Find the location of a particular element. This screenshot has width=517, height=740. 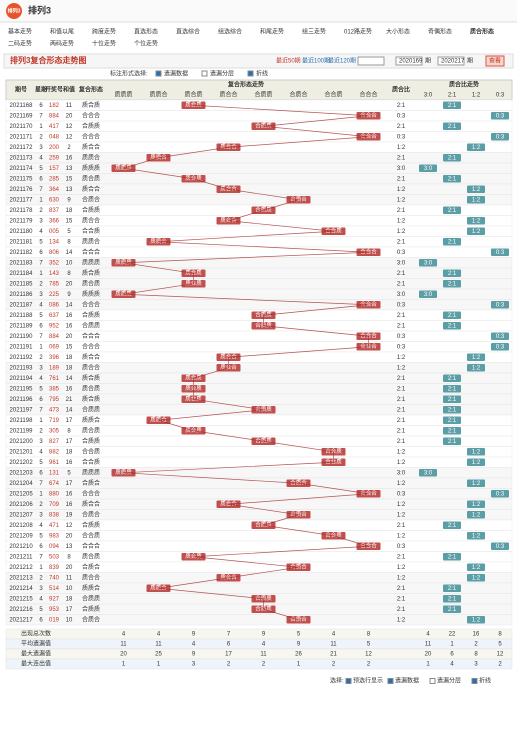

view-button is located at coordinates (495, 61).